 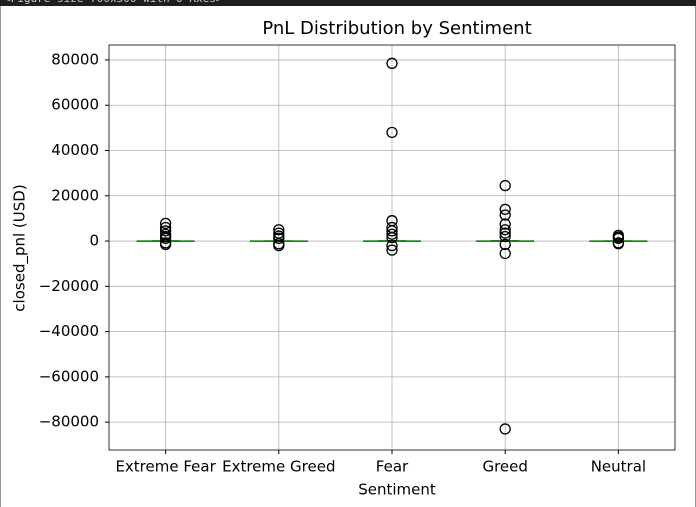 I want to click on x-axis-label: Sentiment, so click(x=397, y=490).